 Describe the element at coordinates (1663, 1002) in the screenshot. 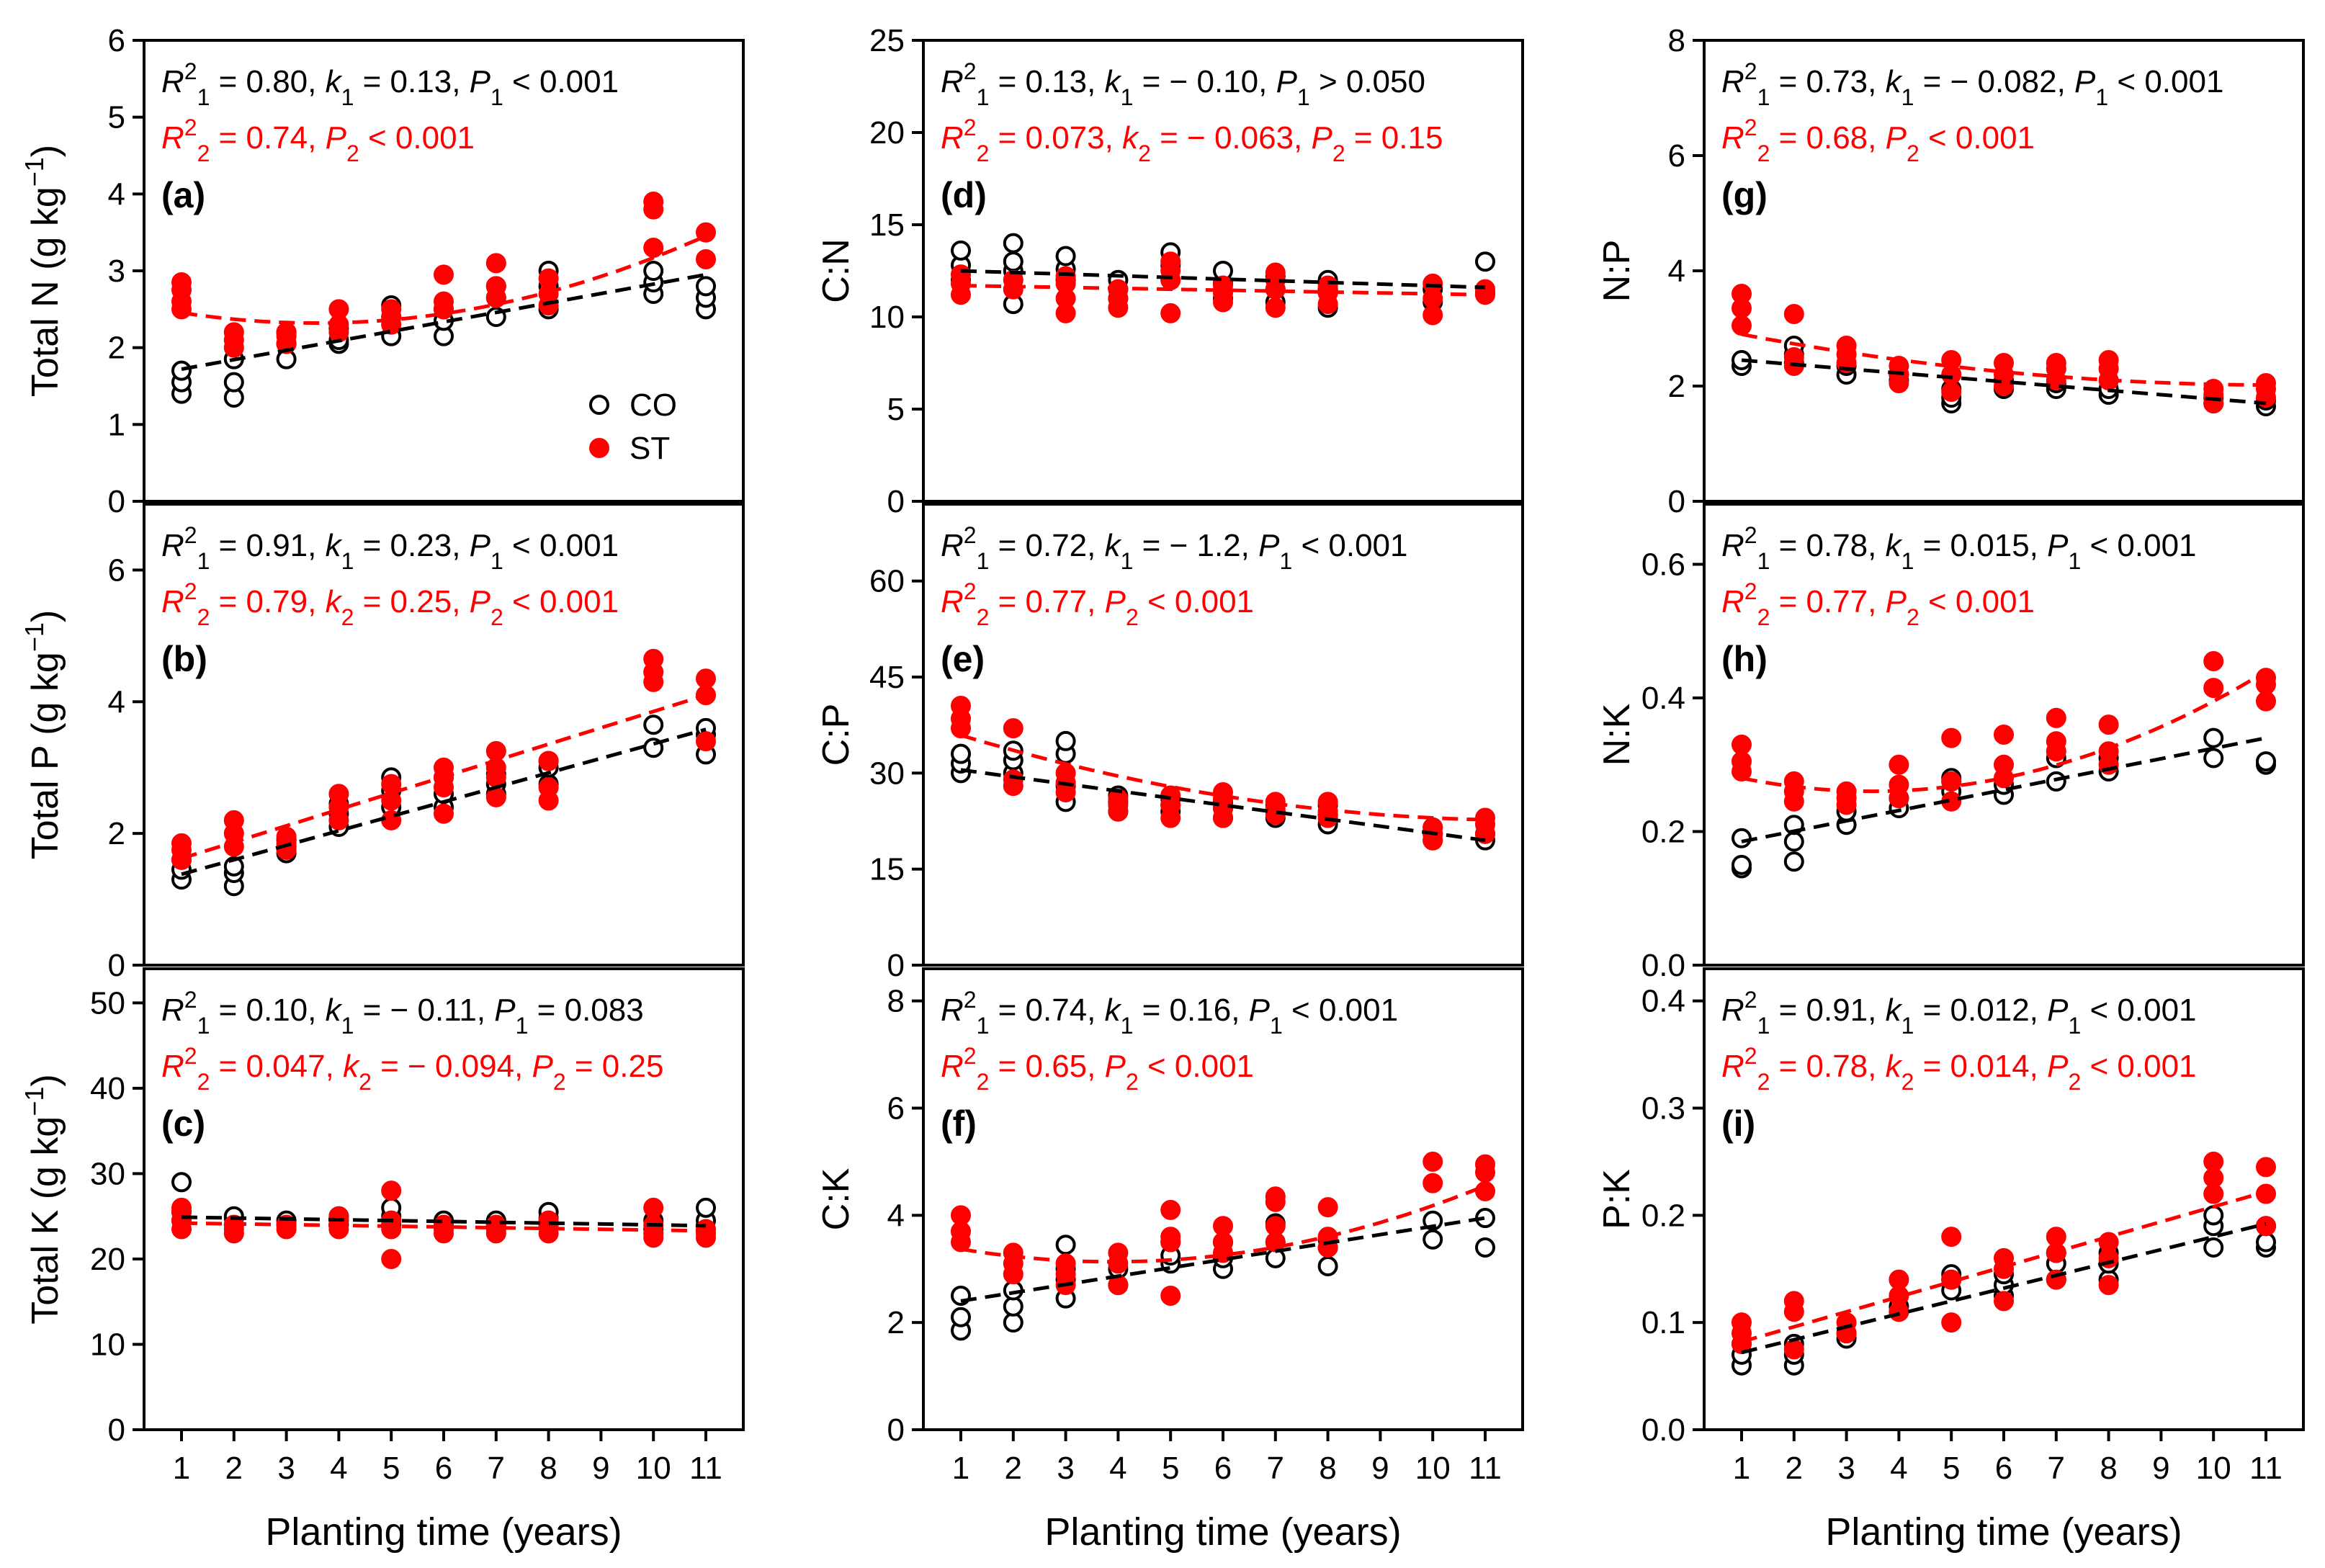

I see `y-tick-label: 0.4` at that location.